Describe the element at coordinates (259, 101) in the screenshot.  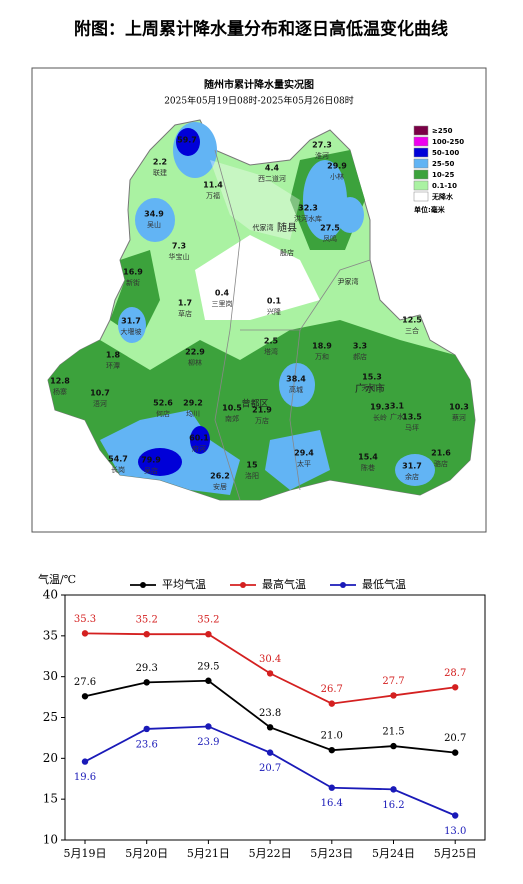
I see `map-subtitle: 2025年05月19日08时-2025年05月26日08时` at that location.